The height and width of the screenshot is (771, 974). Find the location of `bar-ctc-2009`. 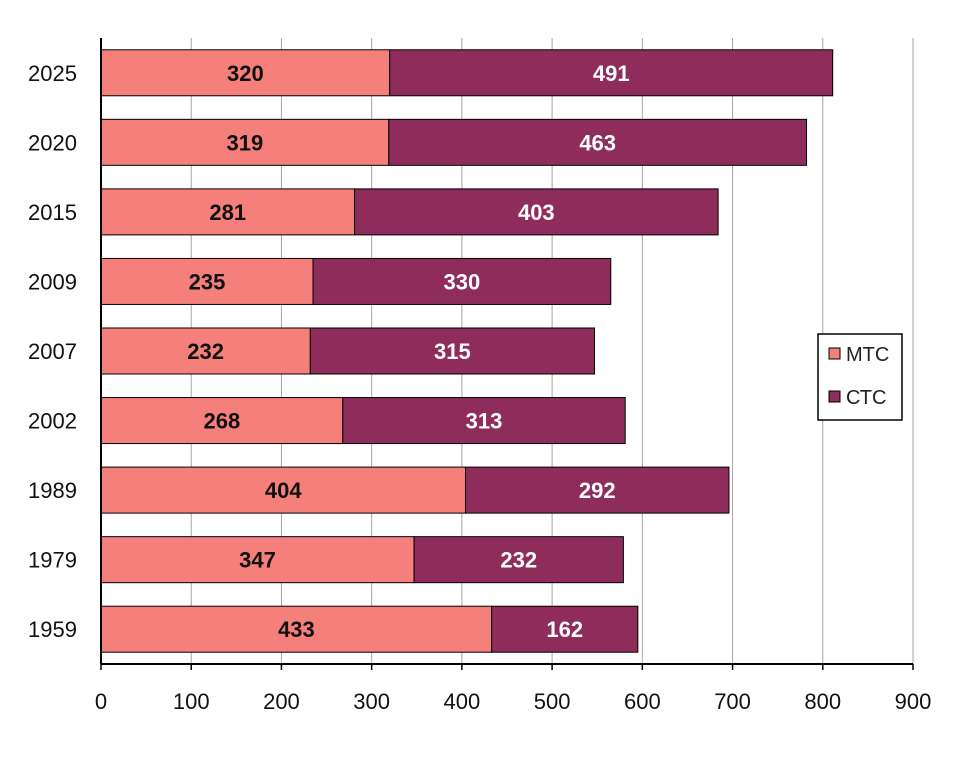

bar-ctc-2009 is located at coordinates (462, 281).